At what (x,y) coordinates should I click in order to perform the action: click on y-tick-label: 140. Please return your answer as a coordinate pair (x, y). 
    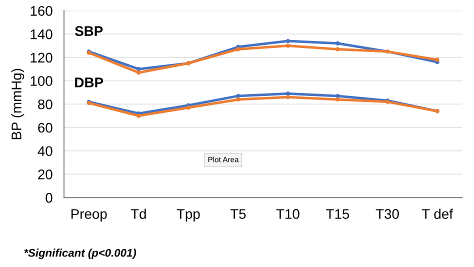
    Looking at the image, I should click on (41, 34).